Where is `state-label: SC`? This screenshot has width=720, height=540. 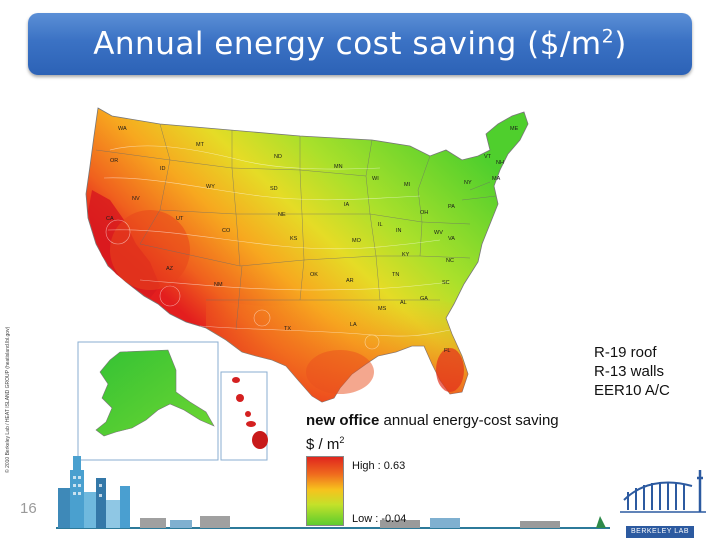 state-label: SC is located at coordinates (446, 283).